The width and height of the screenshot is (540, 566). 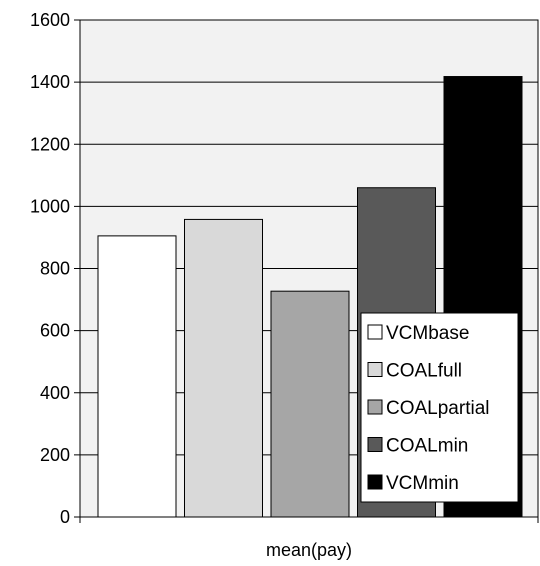 What do you see at coordinates (55, 331) in the screenshot?
I see `y-tick-label: 600` at bounding box center [55, 331].